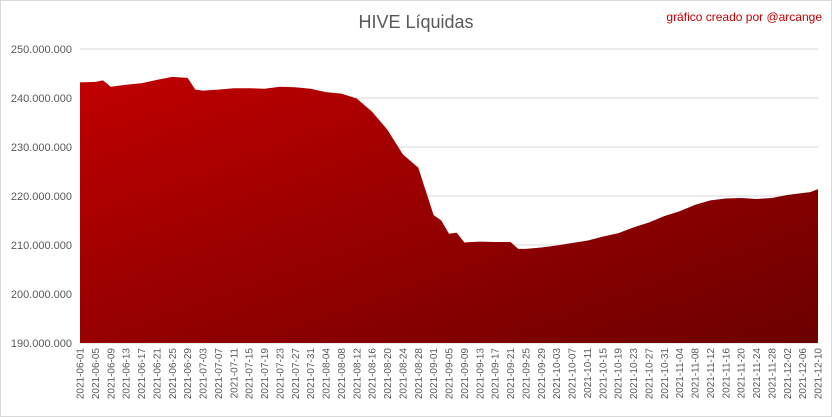 Image resolution: width=832 pixels, height=417 pixels. Describe the element at coordinates (111, 374) in the screenshot. I see `x-tick-label: 2021-06-09` at that location.